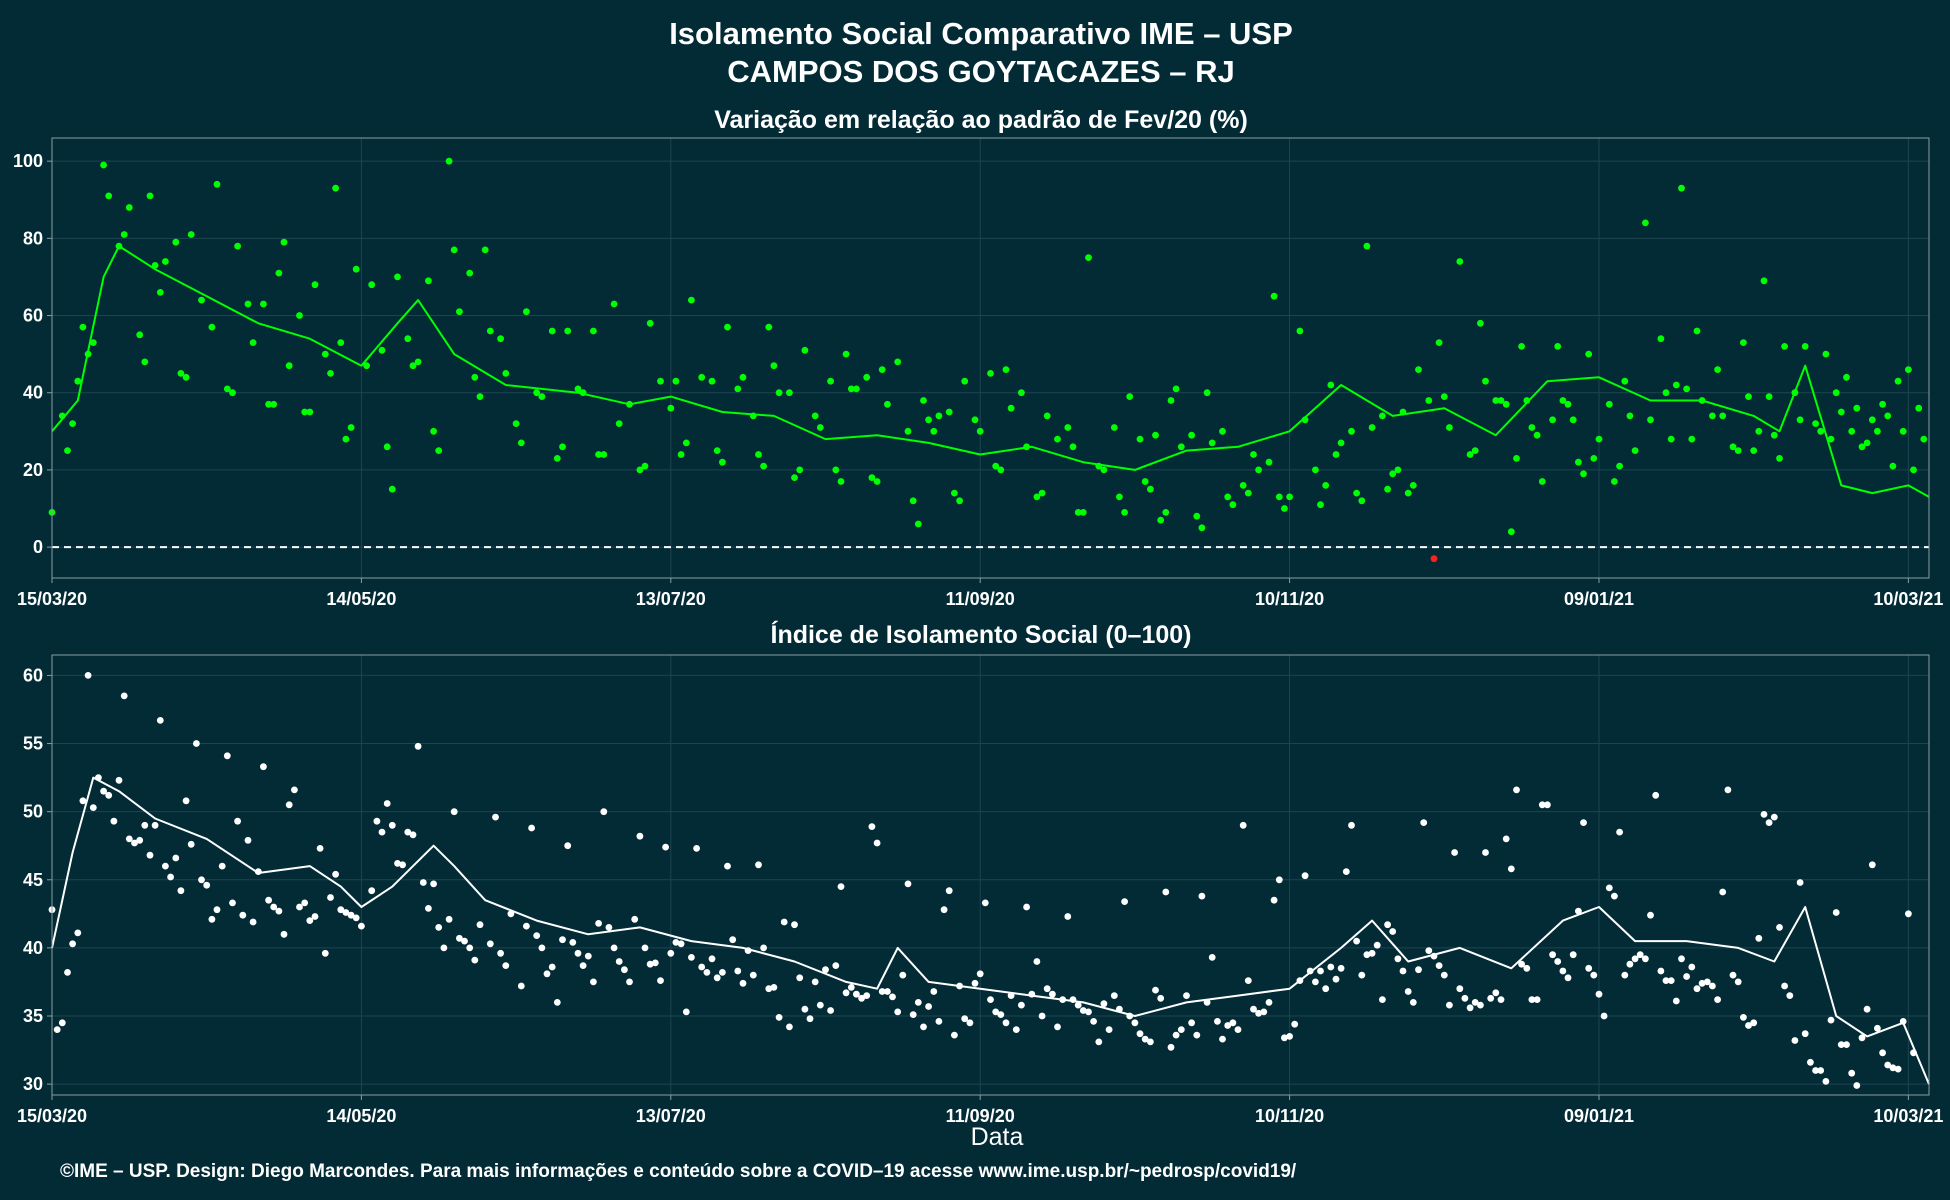 The image size is (1950, 1200). Describe the element at coordinates (1289, 1116) in the screenshot. I see `isolation-xtick-label: 10/11/20` at that location.